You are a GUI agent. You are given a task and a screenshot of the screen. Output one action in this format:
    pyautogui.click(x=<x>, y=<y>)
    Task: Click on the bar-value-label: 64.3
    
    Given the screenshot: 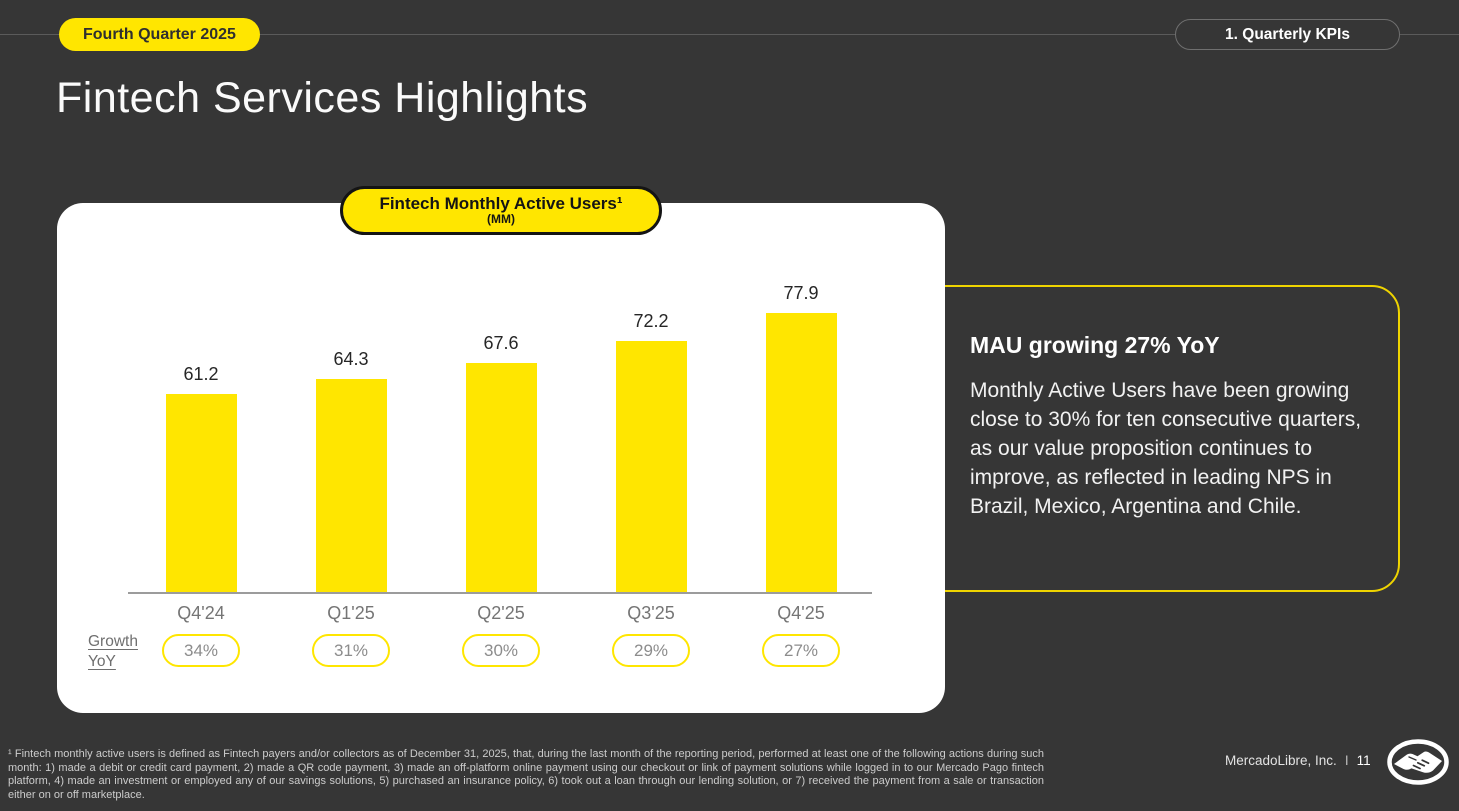 What is the action you would take?
    pyautogui.click(x=351, y=359)
    